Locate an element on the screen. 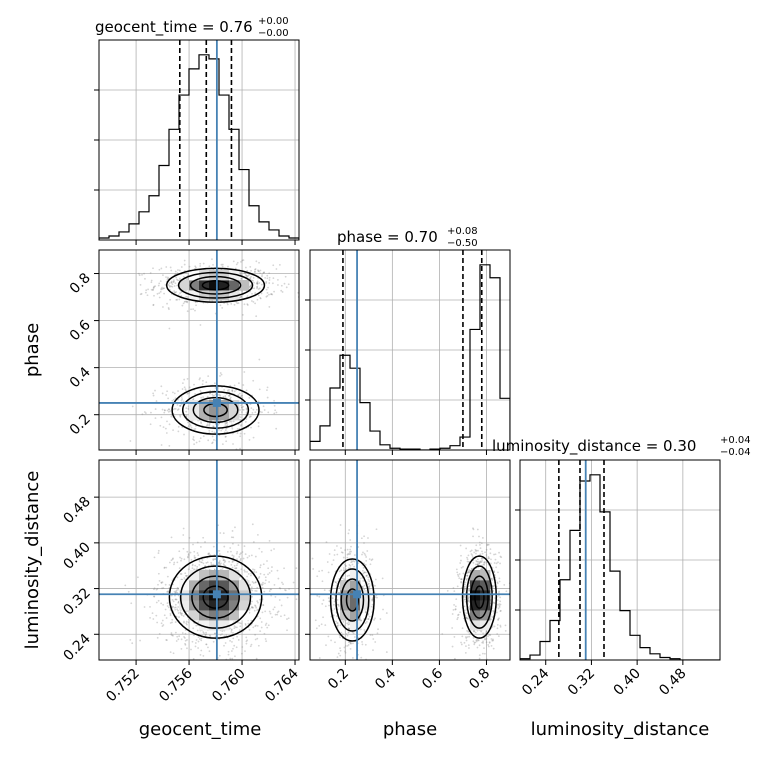 This screenshot has width=760, height=760. joint-geocent-time-luminosity-distance-contours is located at coordinates (215, 597).